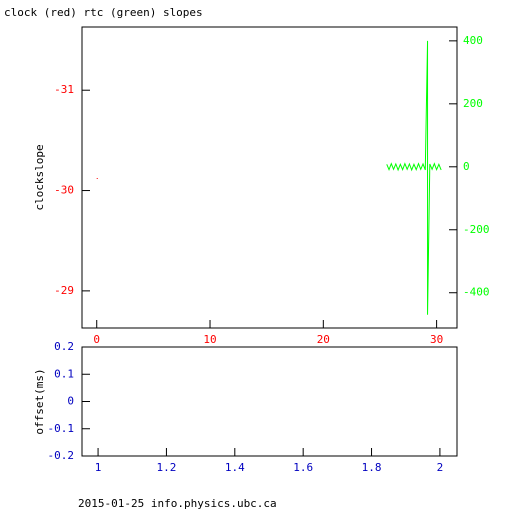 The height and width of the screenshot is (512, 512). Describe the element at coordinates (323, 339) in the screenshot. I see `x-tick-label: 20` at that location.